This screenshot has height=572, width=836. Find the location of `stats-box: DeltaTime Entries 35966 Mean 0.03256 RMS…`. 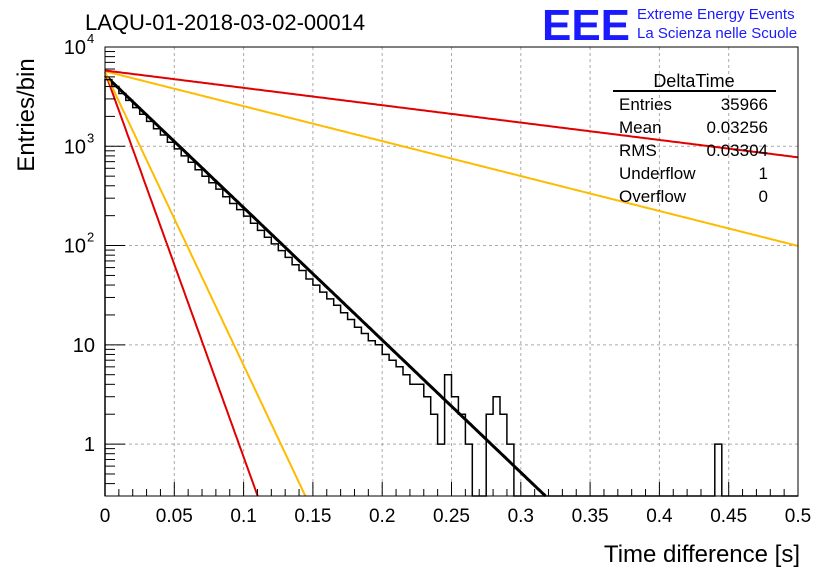

stats-box: DeltaTime Entries 35966 Mean 0.03256 RMS… is located at coordinates (694, 138).